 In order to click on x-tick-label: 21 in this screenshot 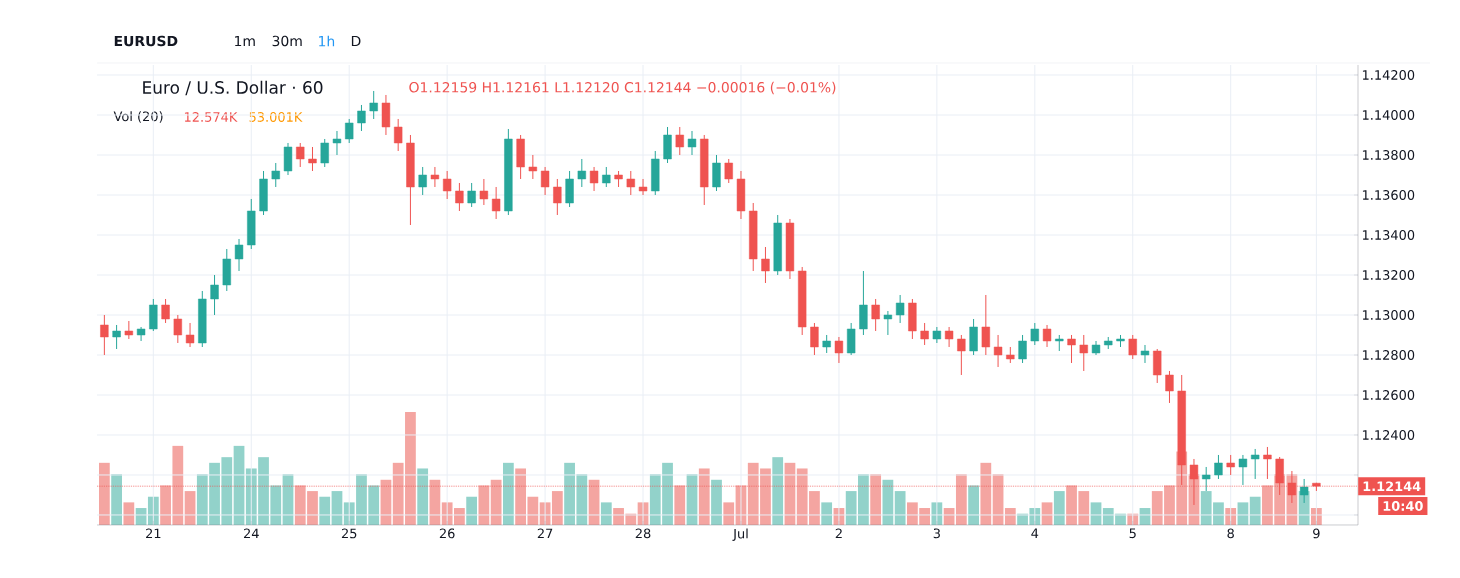, I will do `click(153, 533)`.